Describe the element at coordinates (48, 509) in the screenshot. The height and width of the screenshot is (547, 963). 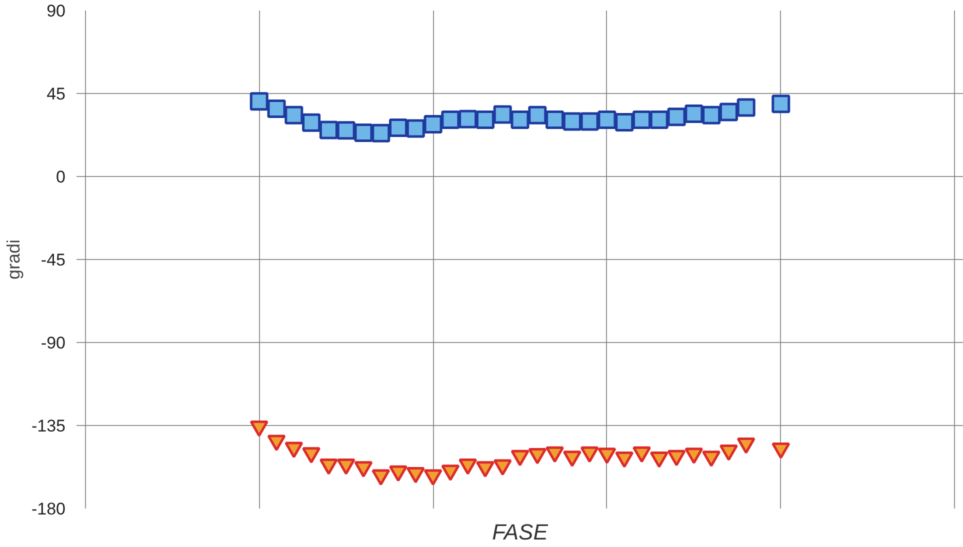
I see `y-tick-label: -180` at that location.